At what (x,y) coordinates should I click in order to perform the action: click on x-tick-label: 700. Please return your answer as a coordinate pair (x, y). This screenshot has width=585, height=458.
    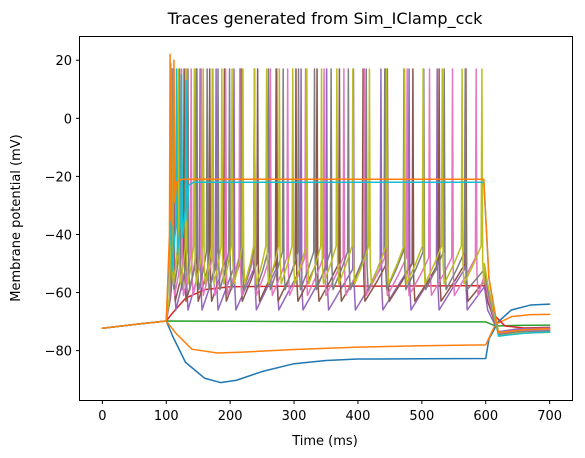
    Looking at the image, I should click on (549, 416).